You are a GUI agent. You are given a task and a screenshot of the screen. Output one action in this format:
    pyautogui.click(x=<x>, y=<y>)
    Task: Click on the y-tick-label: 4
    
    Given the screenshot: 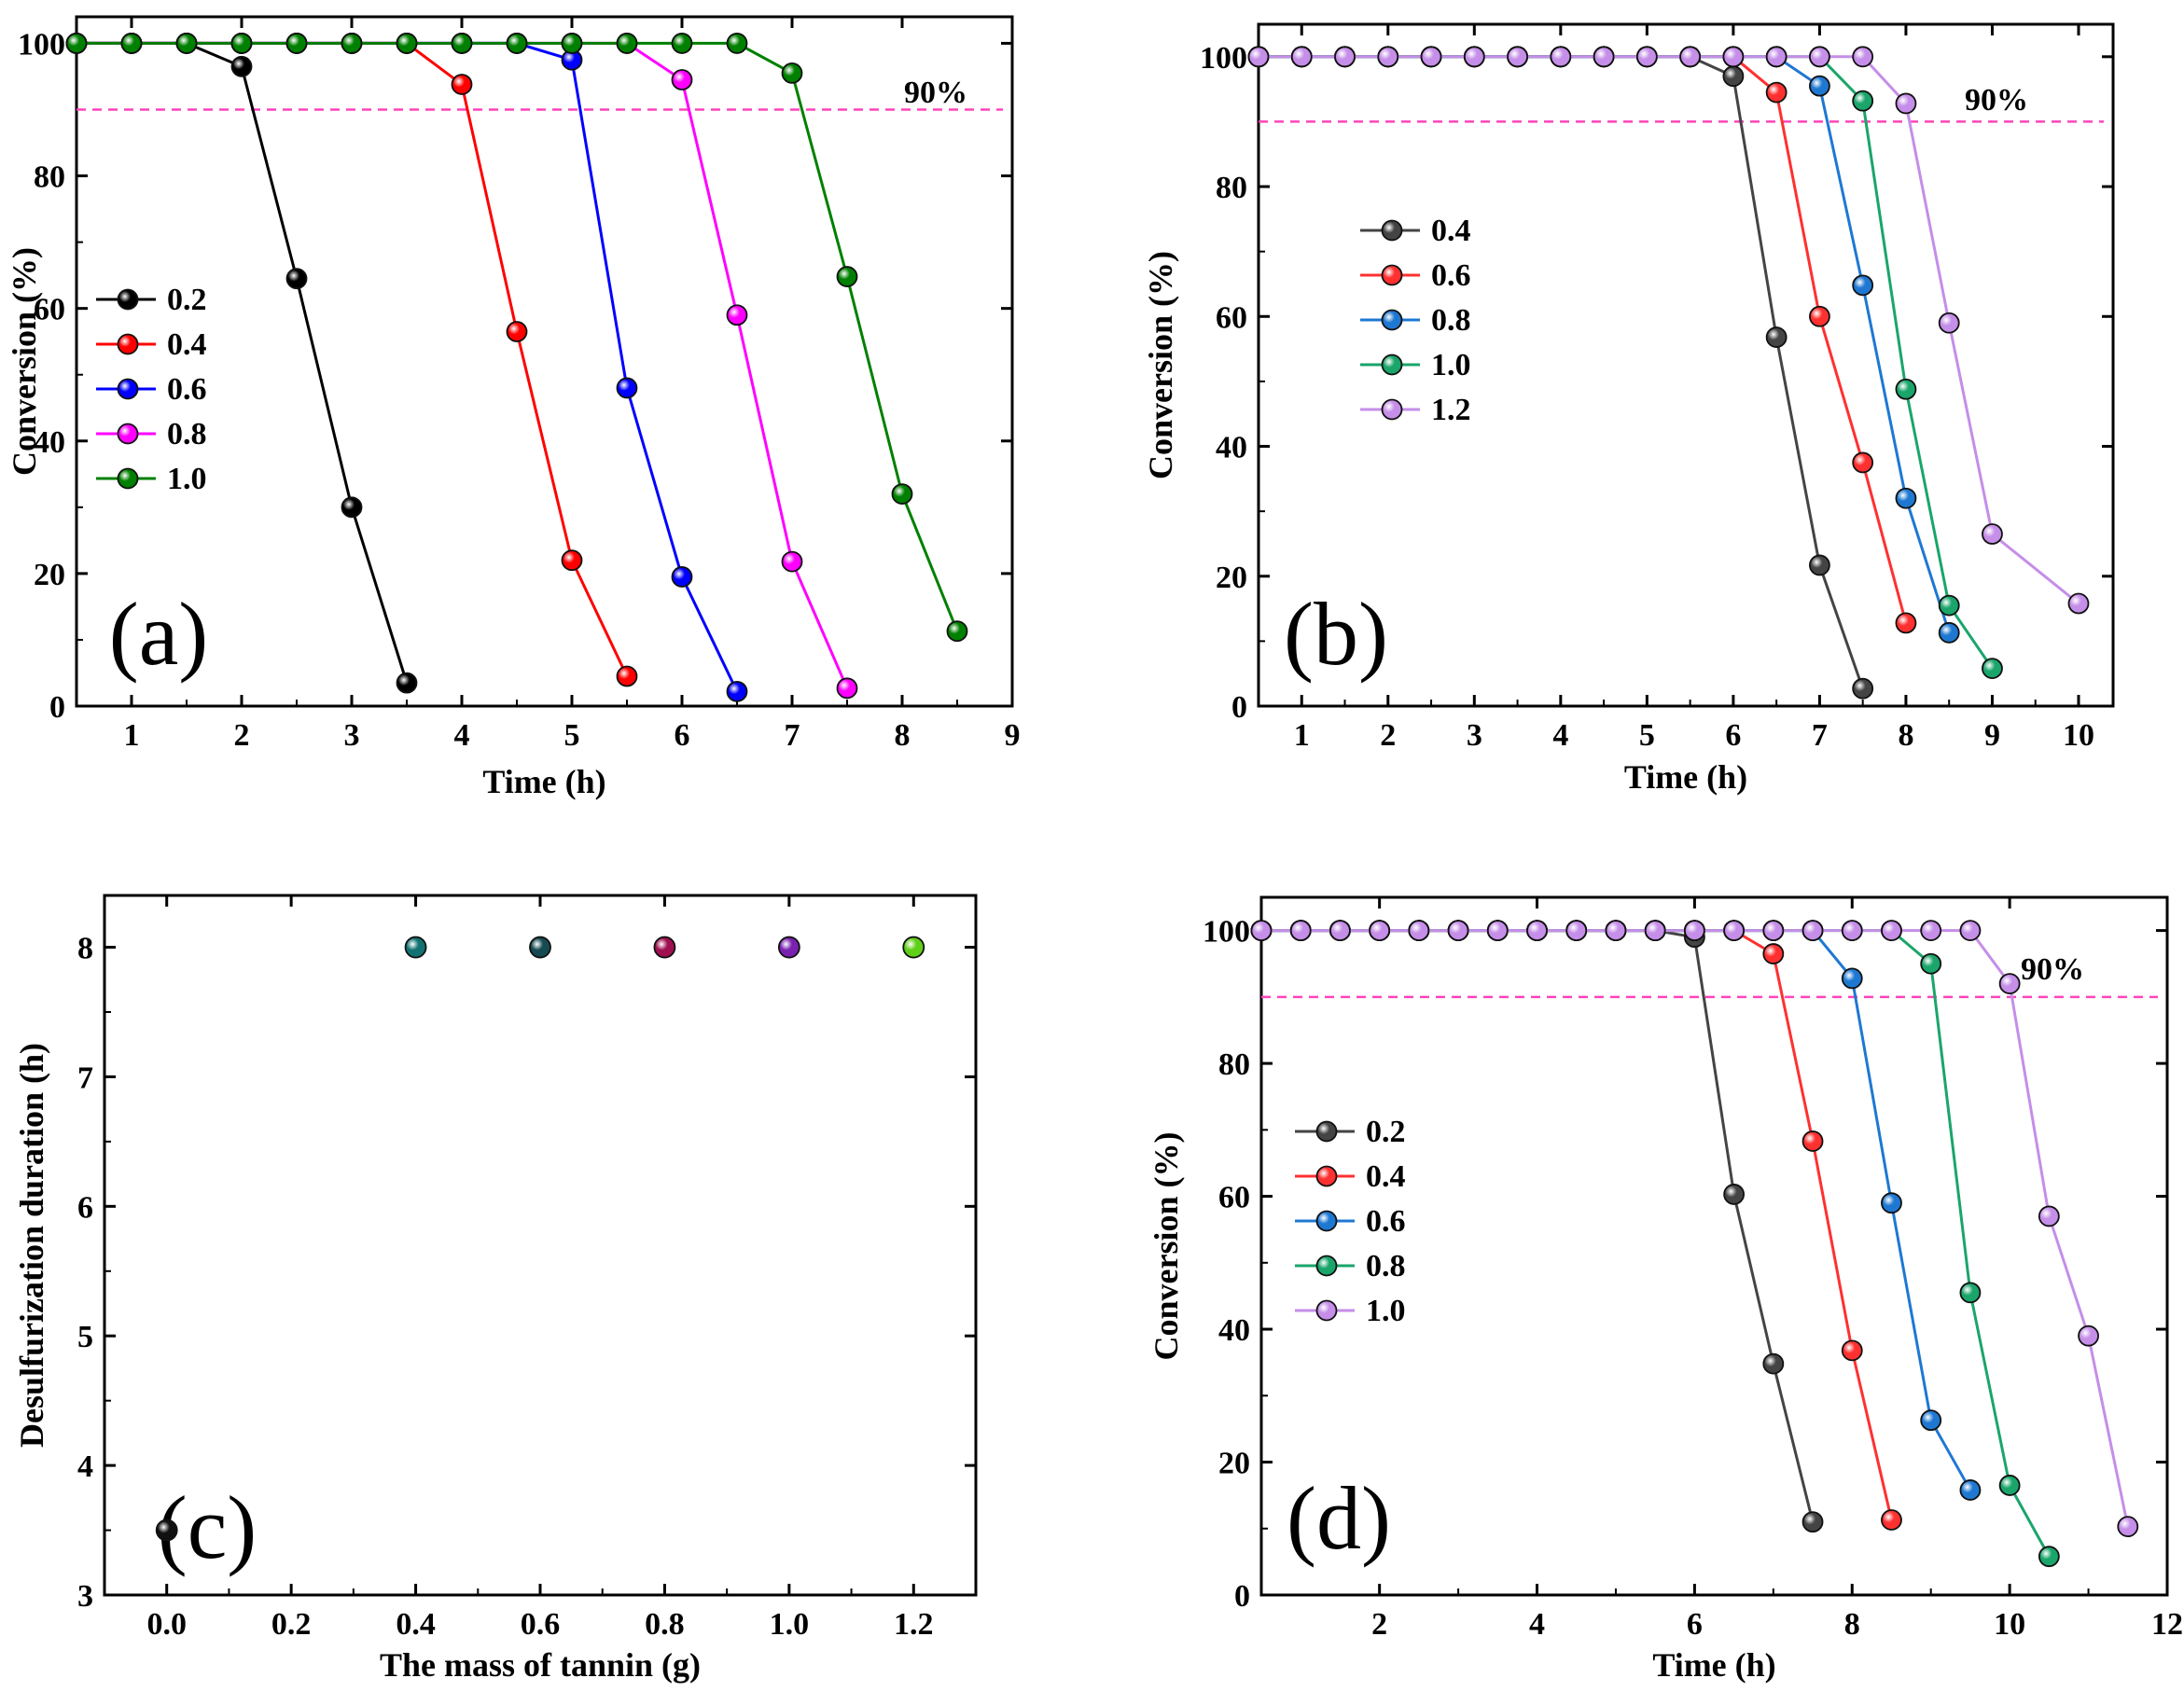 What is the action you would take?
    pyautogui.click(x=85, y=1466)
    